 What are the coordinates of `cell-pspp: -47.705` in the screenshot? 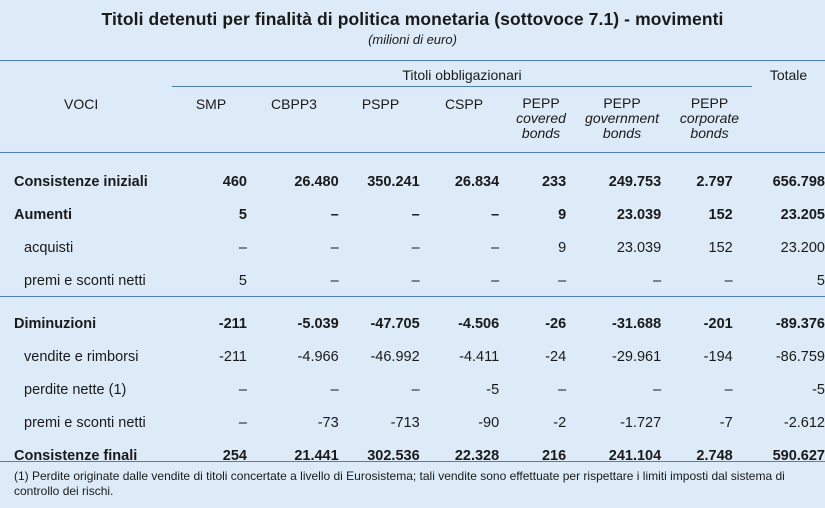 It's located at (395, 323).